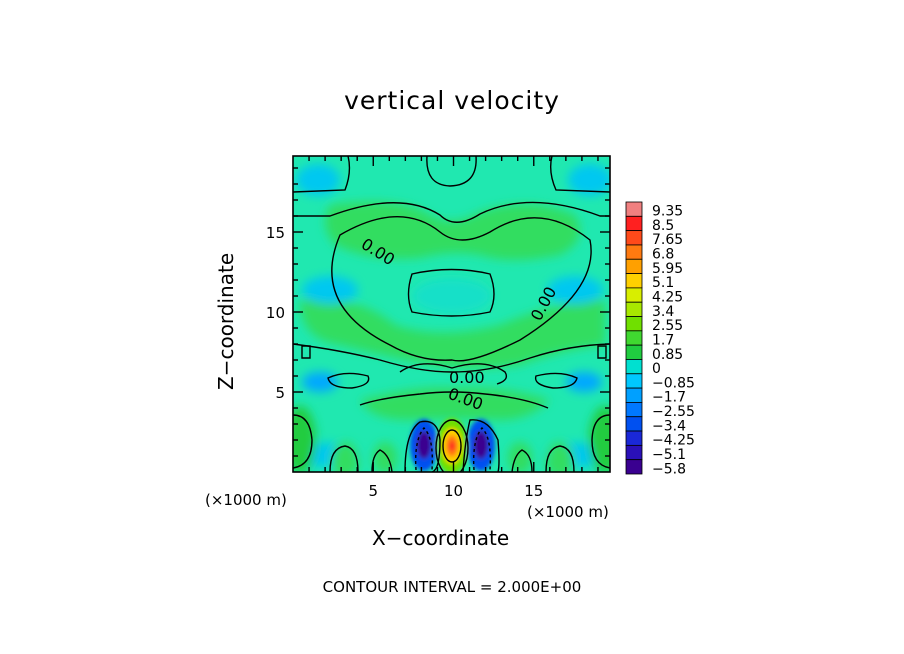  I want to click on colorbar-tick-label: −0.85, so click(673, 383).